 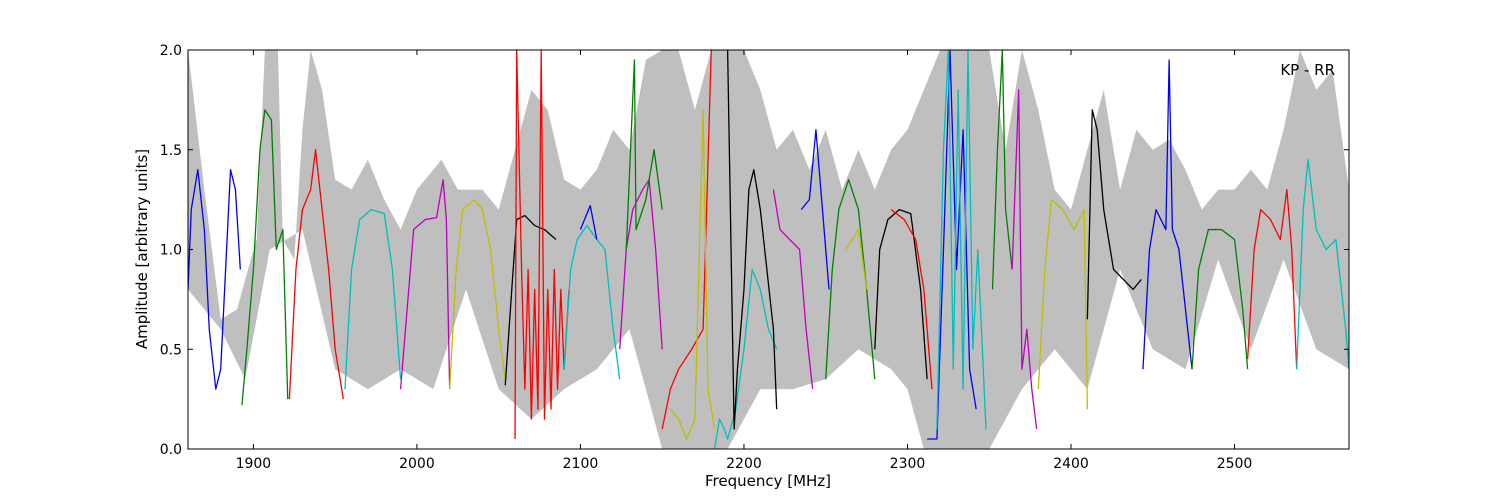 What do you see at coordinates (171, 350) in the screenshot?
I see `y-tick-label: 0.5` at bounding box center [171, 350].